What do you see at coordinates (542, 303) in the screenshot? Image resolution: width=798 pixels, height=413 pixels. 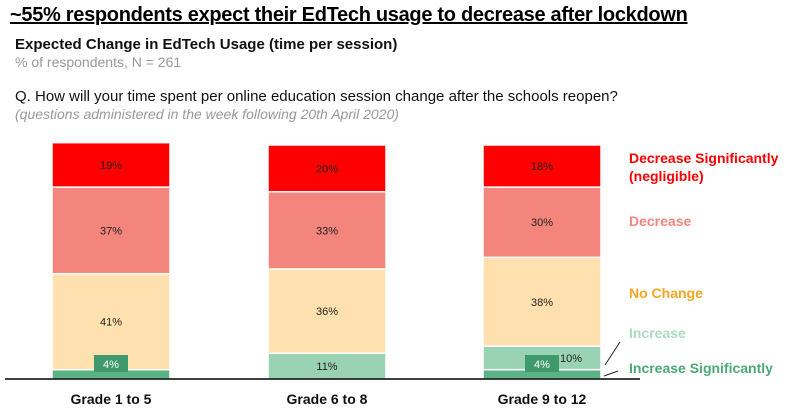 I see `data-label: 38%` at bounding box center [542, 303].